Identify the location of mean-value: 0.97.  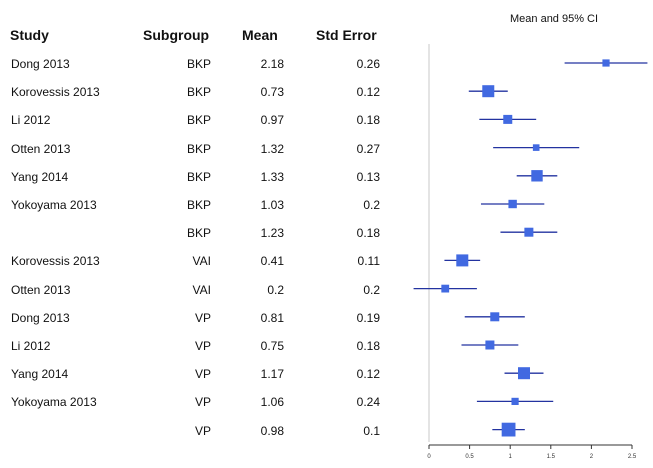
(272, 120).